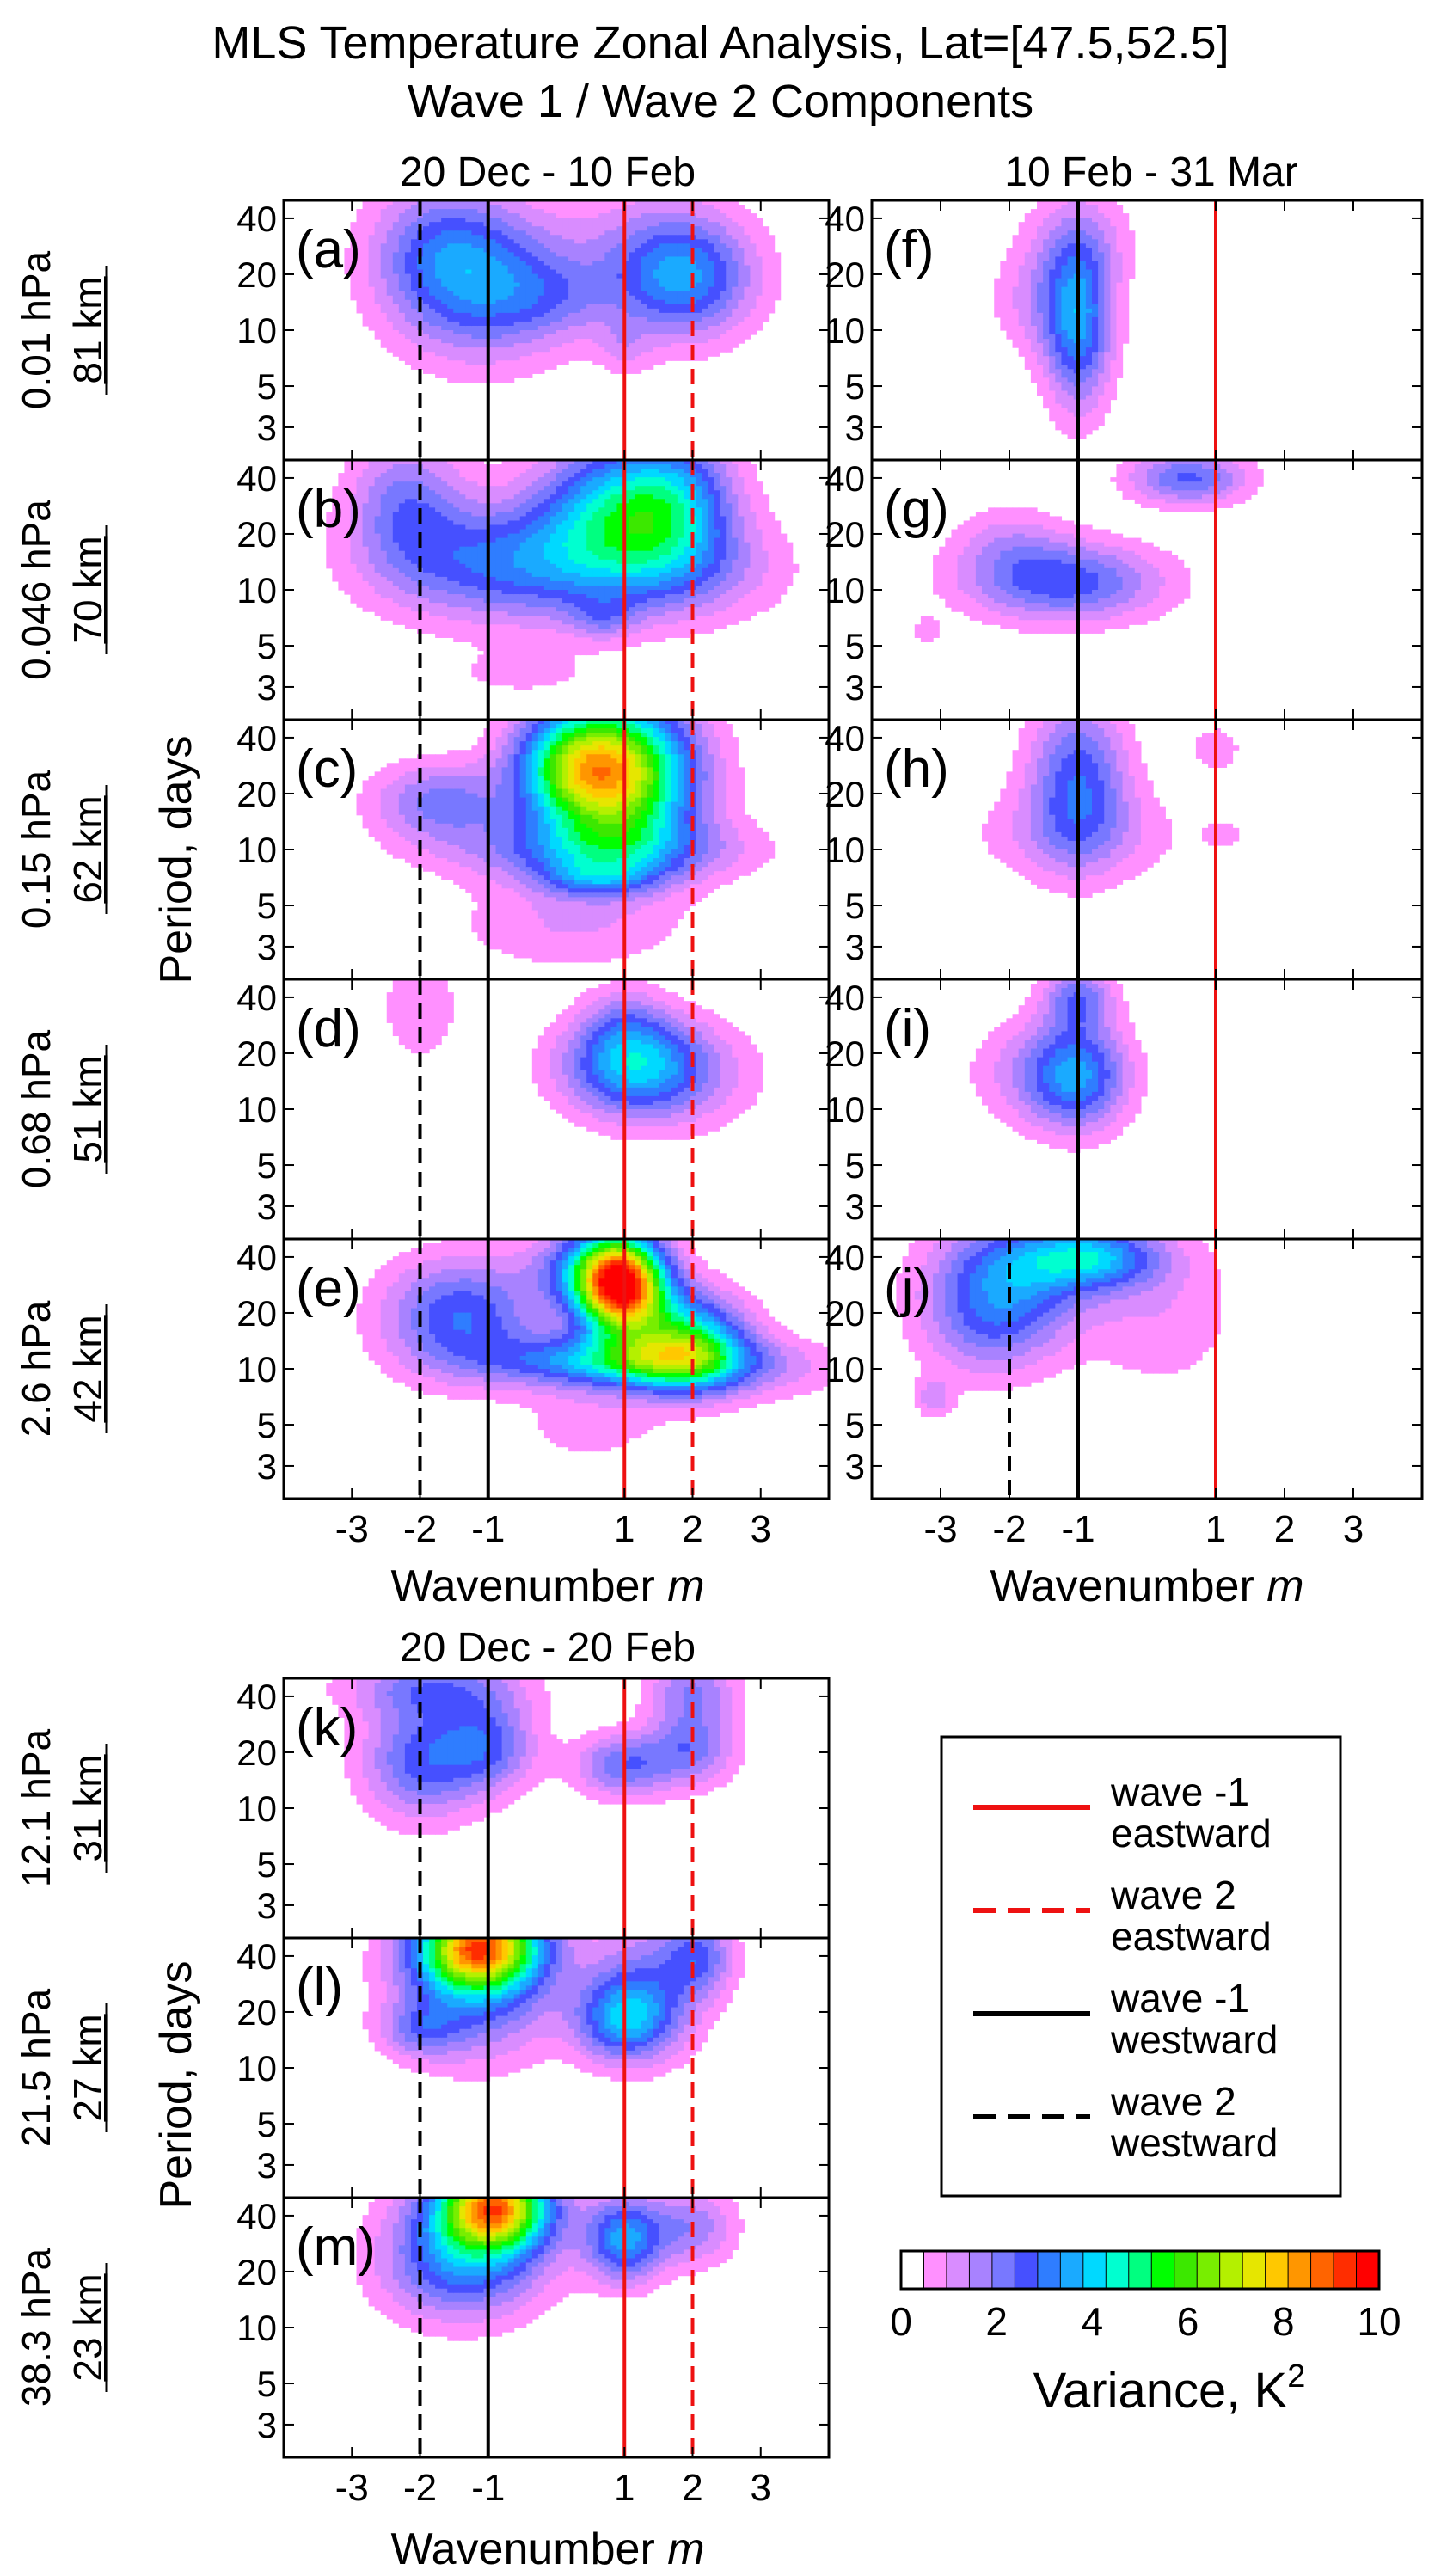 The image size is (1441, 2576). I want to click on pressure-level-label: 0.046 hPa, so click(36, 590).